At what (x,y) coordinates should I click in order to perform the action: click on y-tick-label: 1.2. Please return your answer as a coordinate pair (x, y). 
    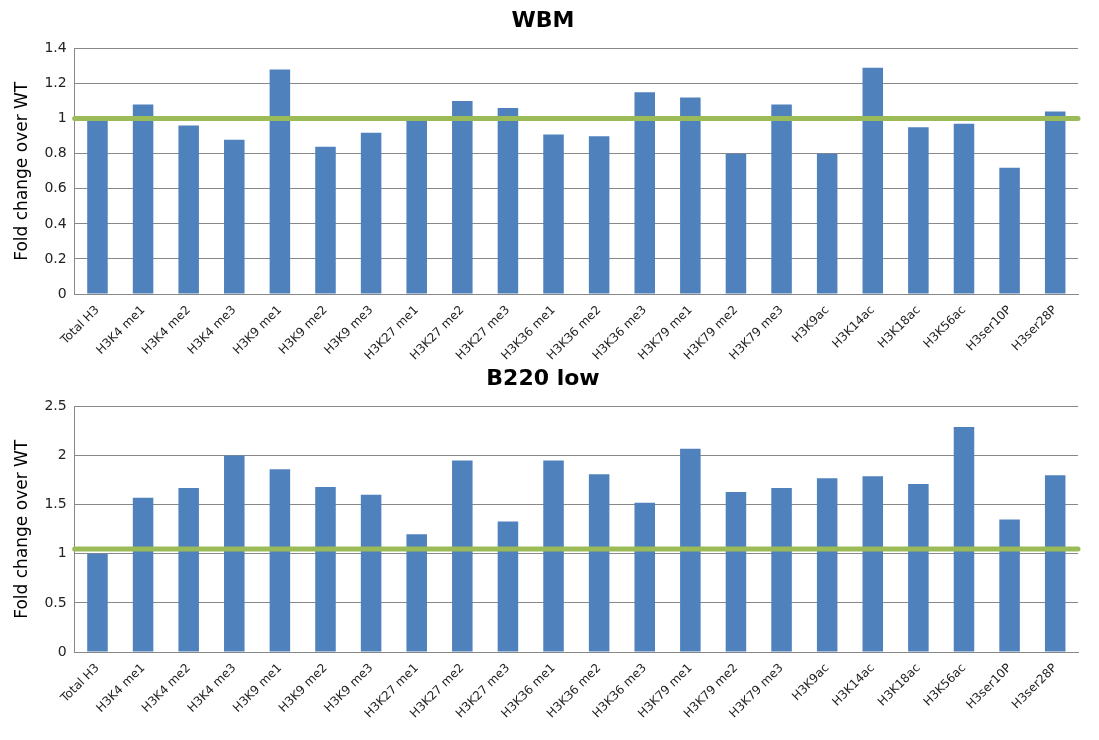
    Looking at the image, I should click on (55, 82).